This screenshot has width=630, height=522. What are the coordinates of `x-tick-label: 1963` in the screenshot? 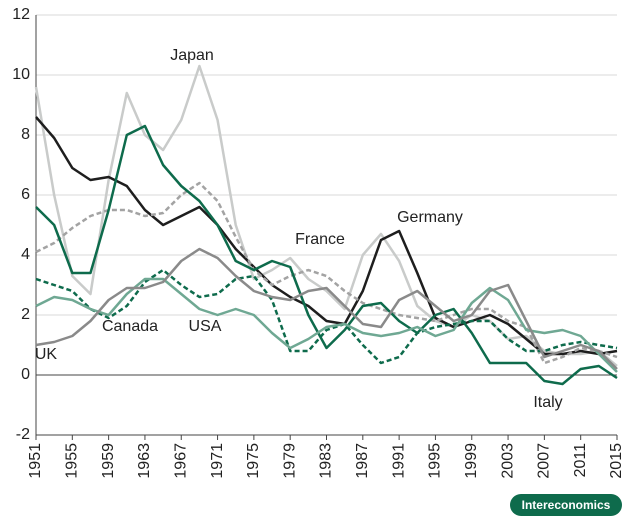 It's located at (144, 461).